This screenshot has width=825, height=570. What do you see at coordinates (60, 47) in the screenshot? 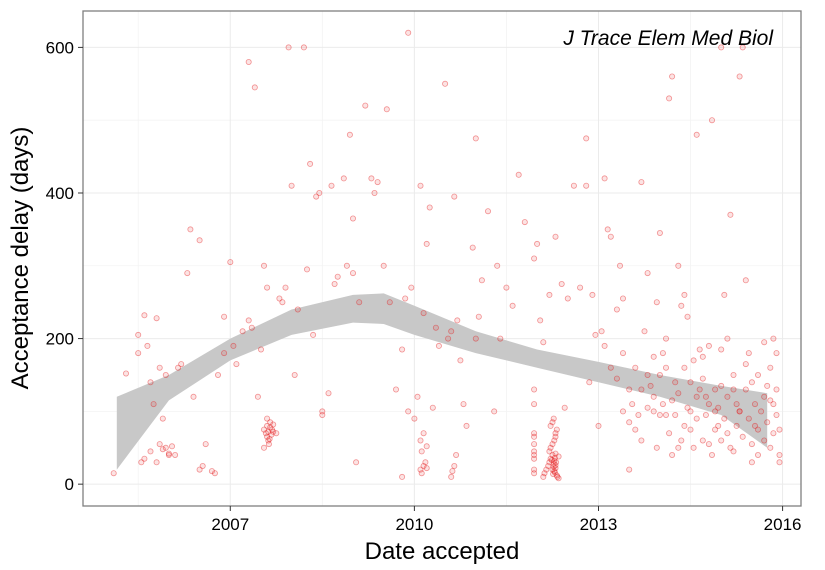
I see `y-tick-label: 600` at bounding box center [60, 47].